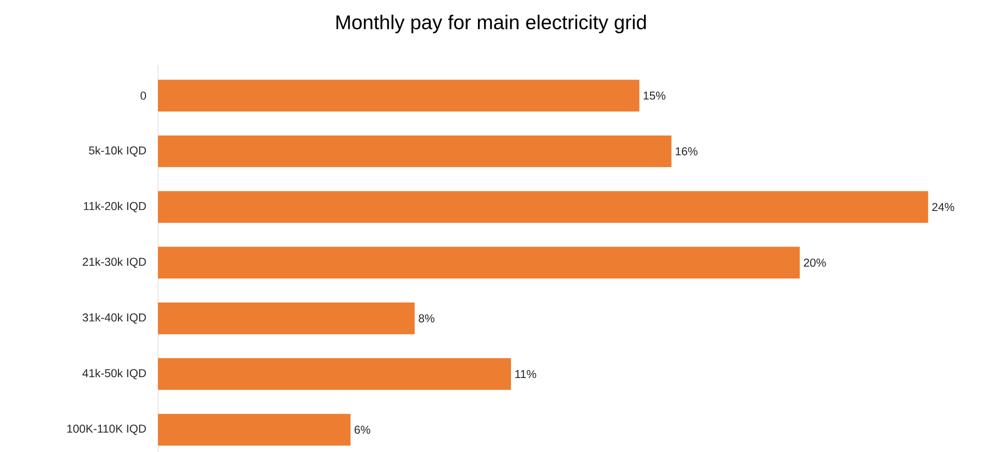 Image resolution: width=982 pixels, height=452 pixels. I want to click on data-label: 11%, so click(525, 374).